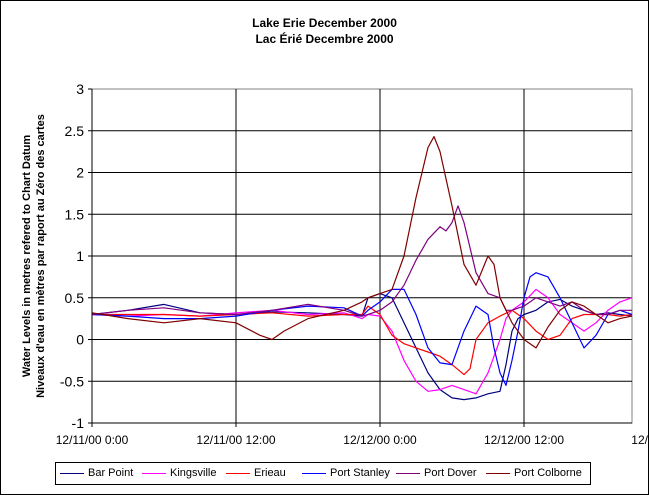 This screenshot has width=649, height=495. Describe the element at coordinates (324, 39) in the screenshot. I see `chart-subtitle: Lac Érié Decembre 2000` at that location.